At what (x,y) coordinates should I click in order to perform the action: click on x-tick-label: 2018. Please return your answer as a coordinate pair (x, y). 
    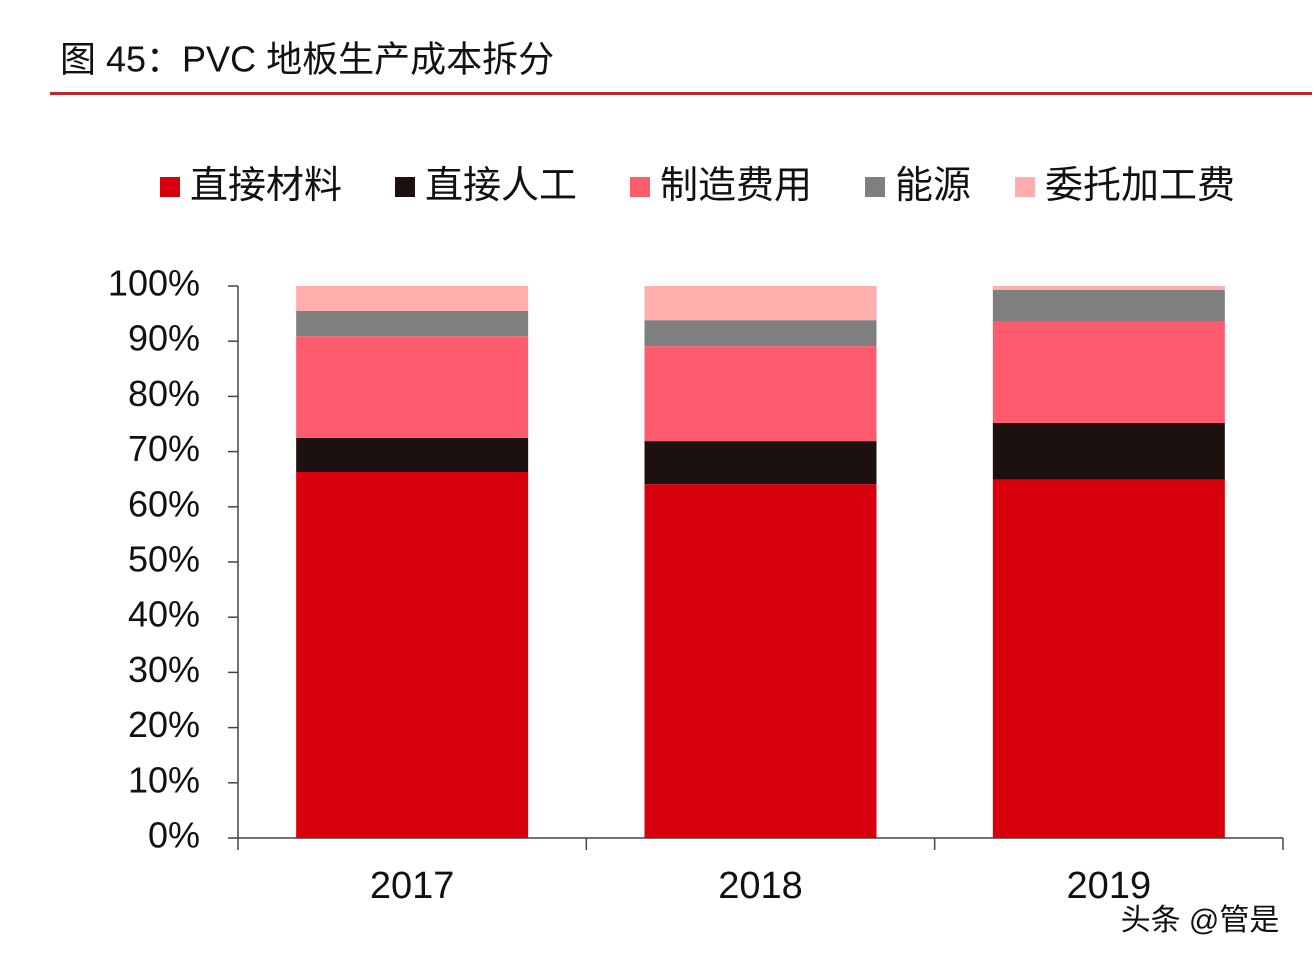
    Looking at the image, I should click on (760, 886).